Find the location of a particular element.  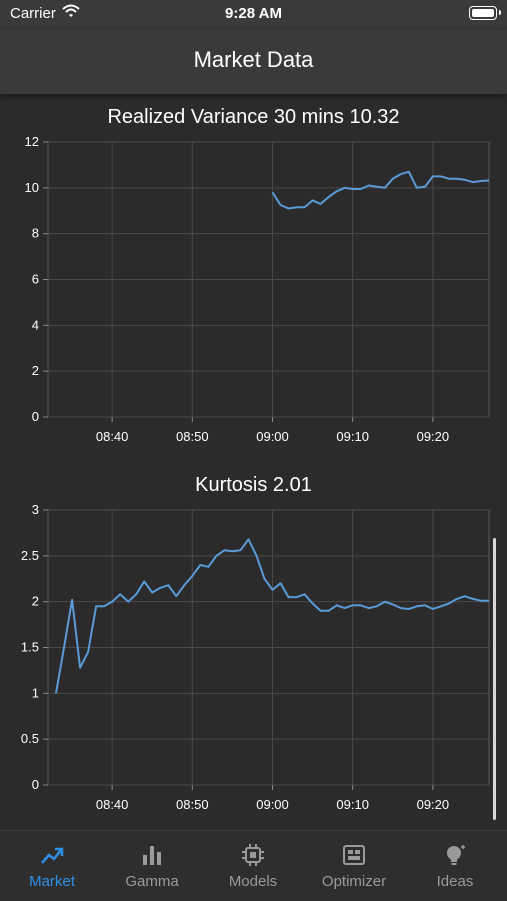

variance-x-tick-label: 08:50 is located at coordinates (192, 436).